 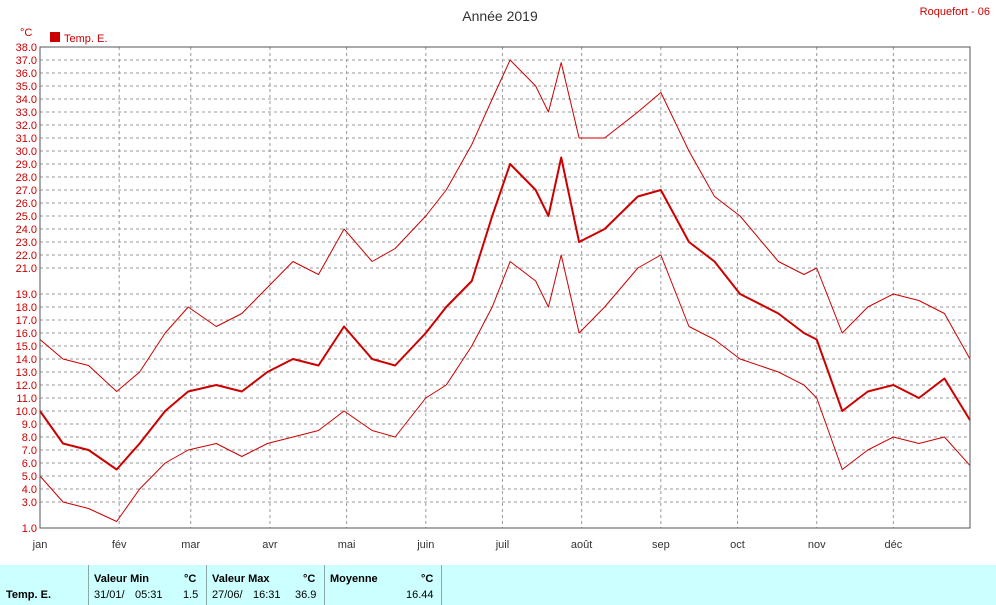 What do you see at coordinates (270, 545) in the screenshot?
I see `x-tick-label: avr` at bounding box center [270, 545].